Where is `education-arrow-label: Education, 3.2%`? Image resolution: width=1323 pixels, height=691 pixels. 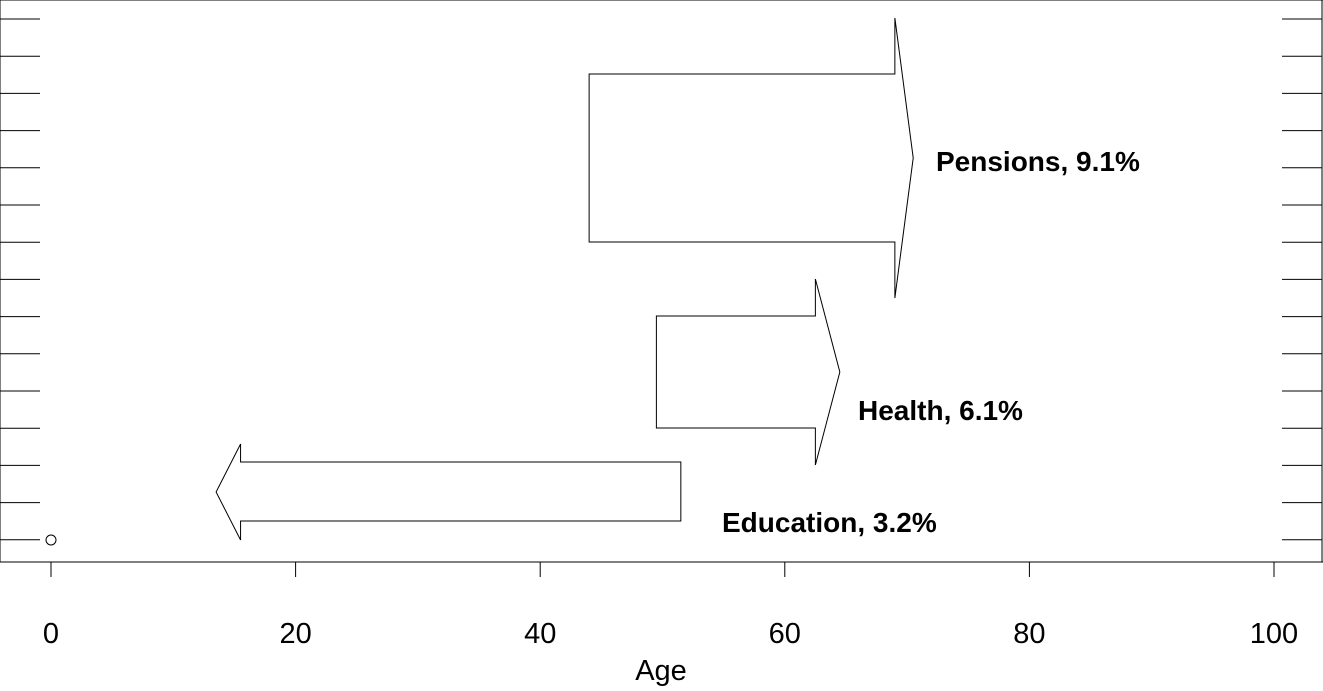
education-arrow-label: Education, 3.2% is located at coordinates (829, 522).